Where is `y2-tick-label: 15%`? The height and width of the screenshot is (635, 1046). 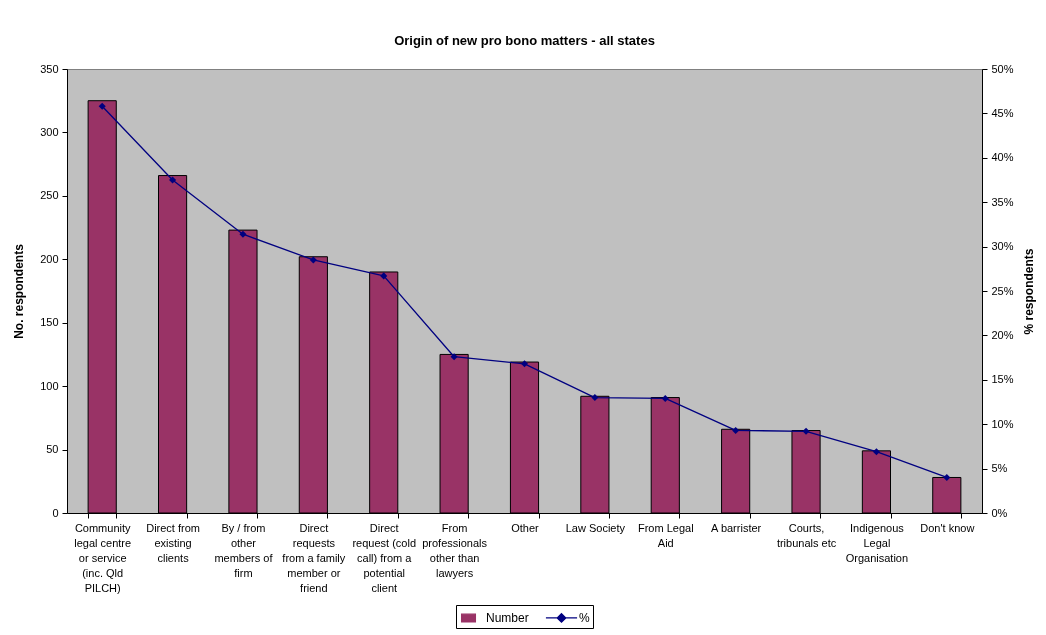
y2-tick-label: 15% is located at coordinates (1002, 379).